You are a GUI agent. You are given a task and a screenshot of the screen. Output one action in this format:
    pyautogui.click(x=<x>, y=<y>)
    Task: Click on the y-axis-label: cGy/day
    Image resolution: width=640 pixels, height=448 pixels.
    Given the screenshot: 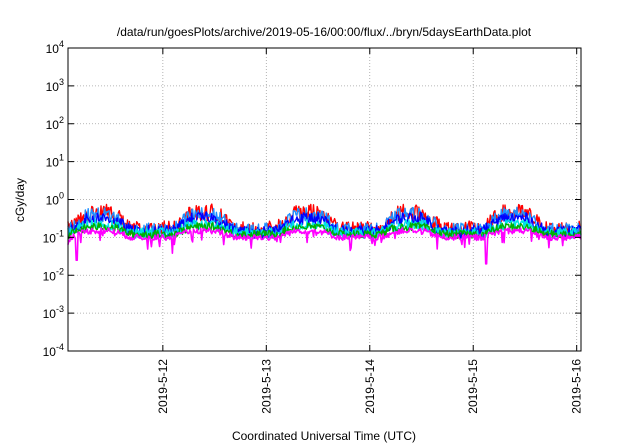 What is the action you would take?
    pyautogui.click(x=20, y=200)
    